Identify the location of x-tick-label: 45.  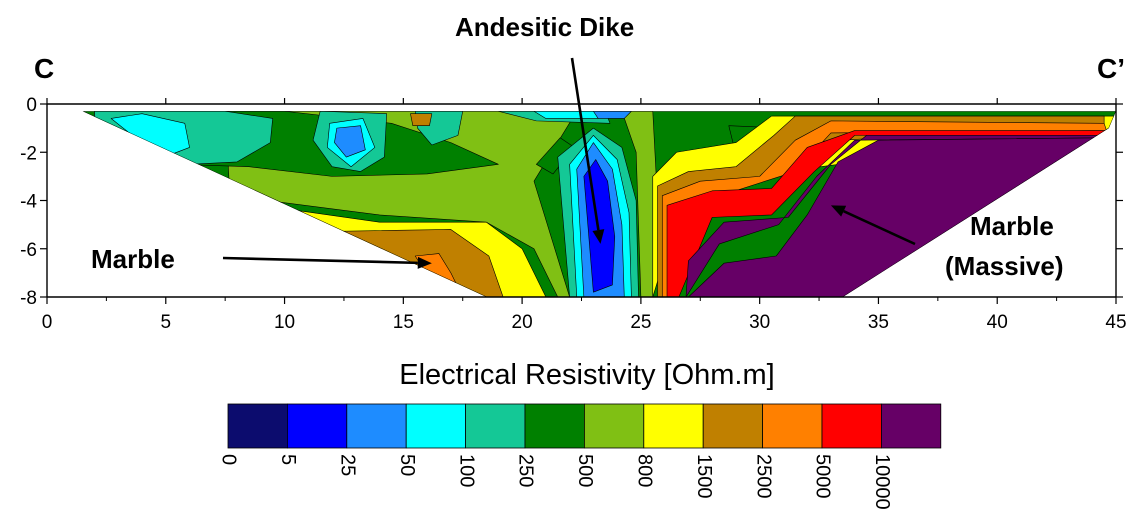
(1115, 322).